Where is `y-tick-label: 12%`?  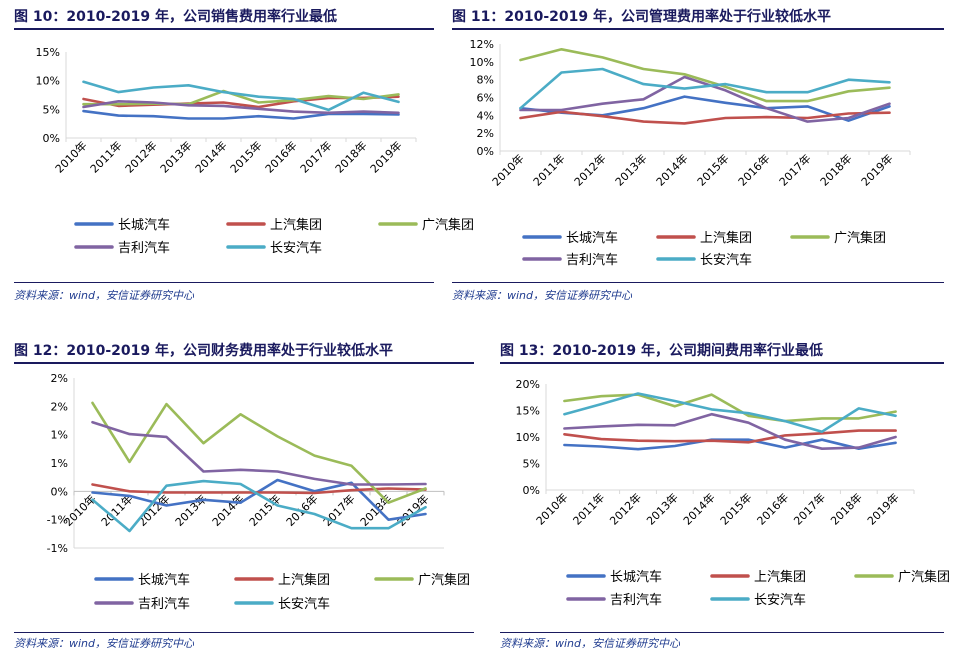 y-tick-label: 12% is located at coordinates (482, 44).